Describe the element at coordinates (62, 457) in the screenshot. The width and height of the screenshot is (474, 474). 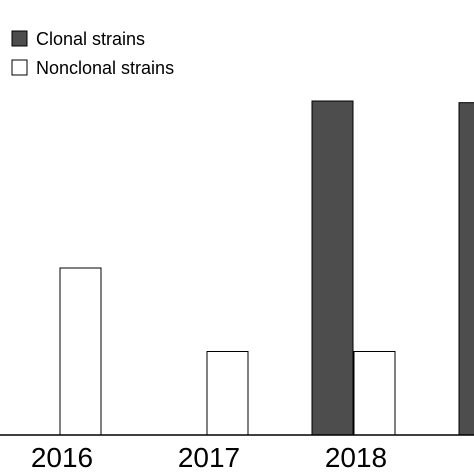
I see `x-tick-label-2016: 2016` at that location.